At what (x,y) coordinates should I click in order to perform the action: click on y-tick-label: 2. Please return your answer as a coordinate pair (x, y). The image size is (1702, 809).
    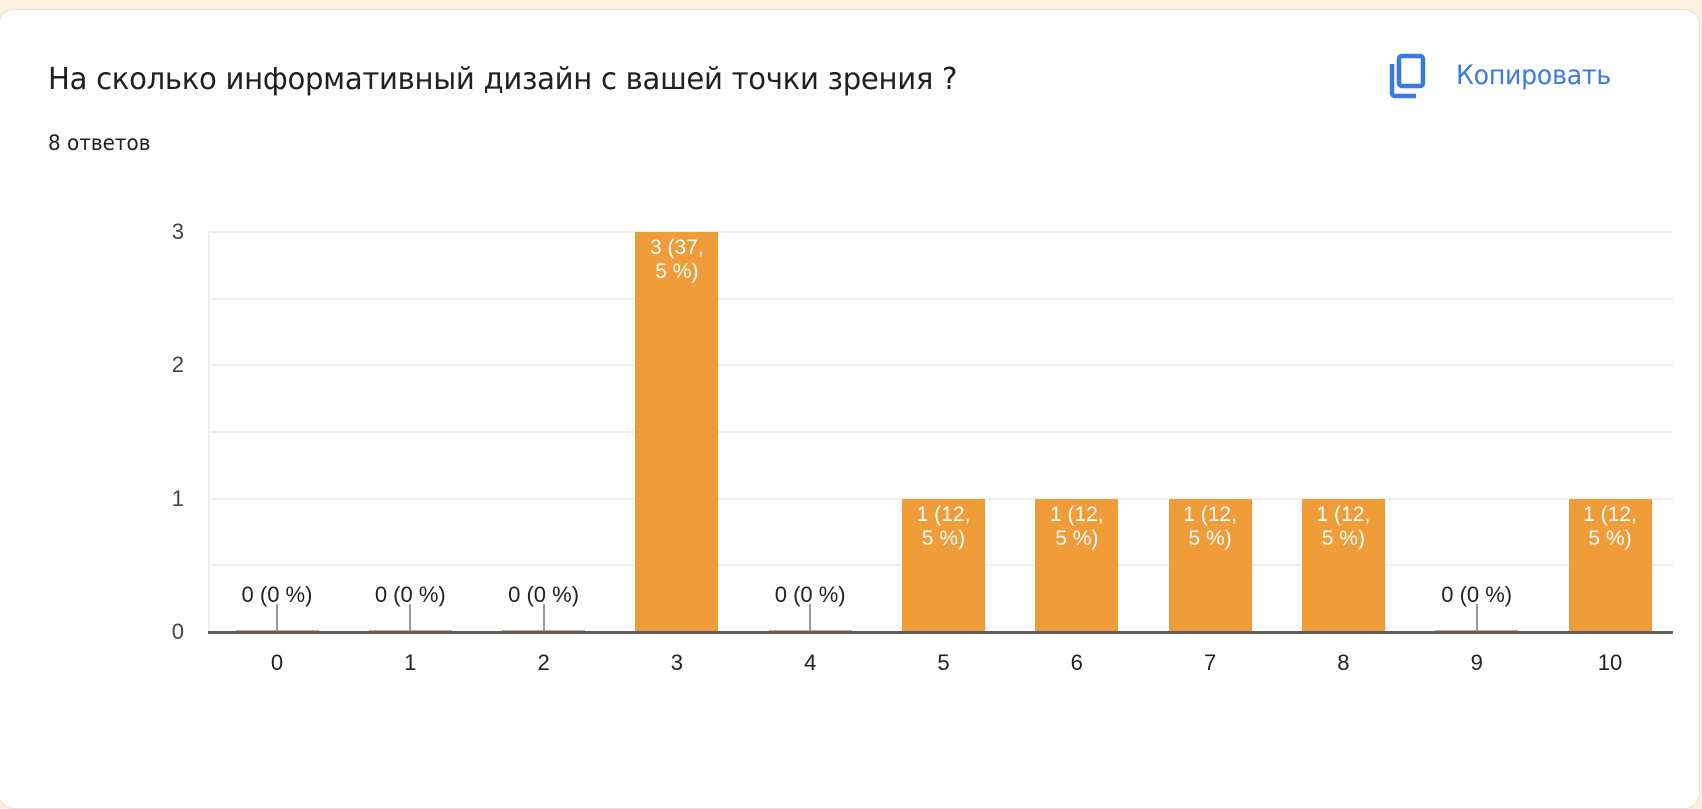
    Looking at the image, I should click on (177, 365).